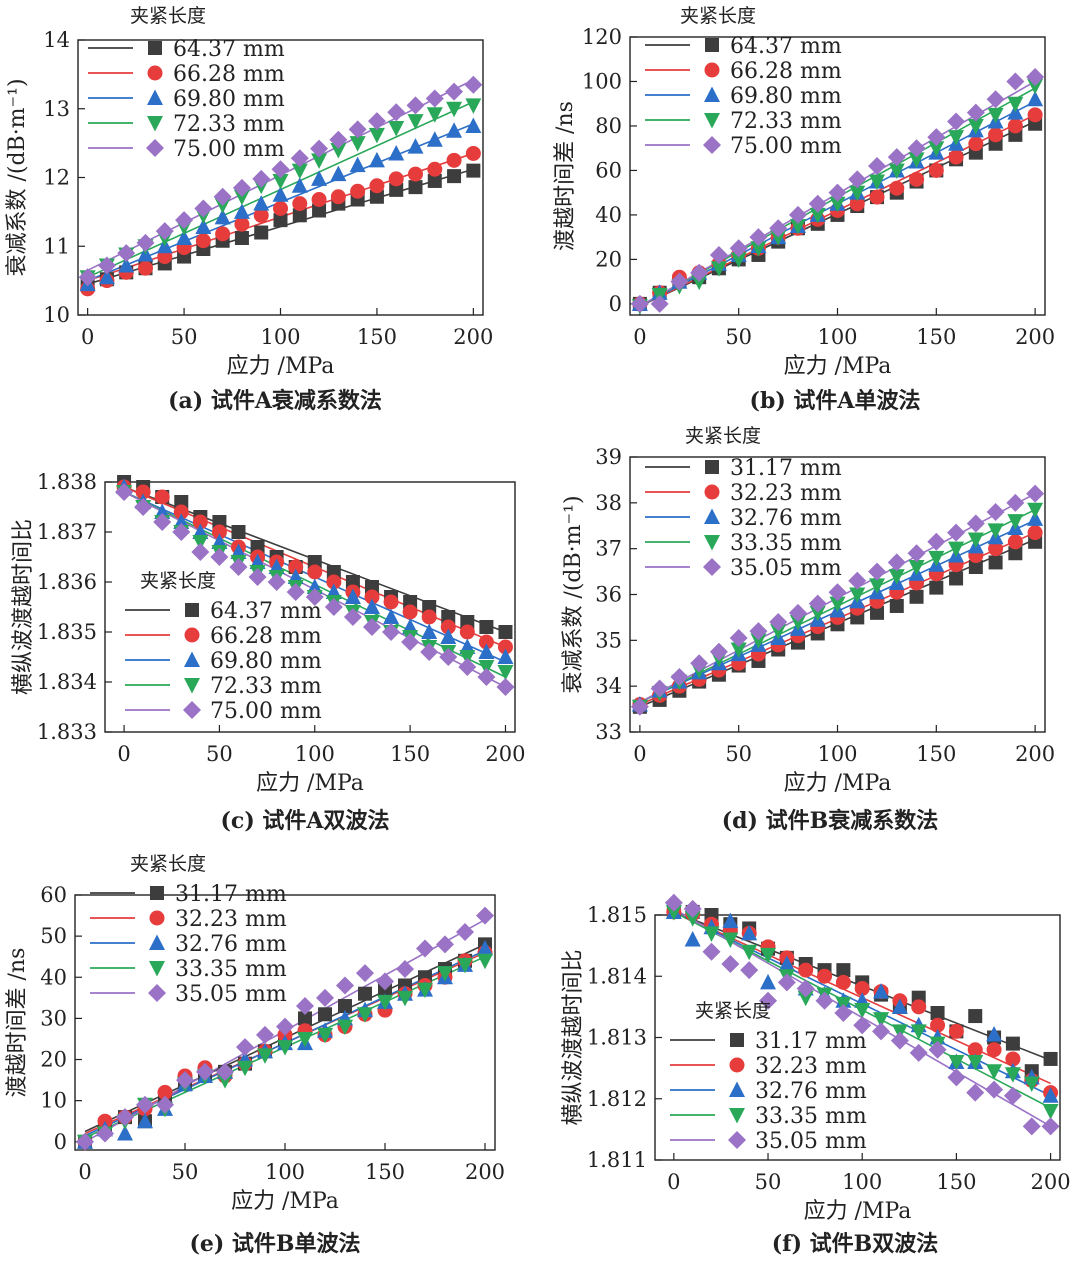 The width and height of the screenshot is (1080, 1265). Describe the element at coordinates (608, 640) in the screenshot. I see `y-tick-label: 35` at that location.